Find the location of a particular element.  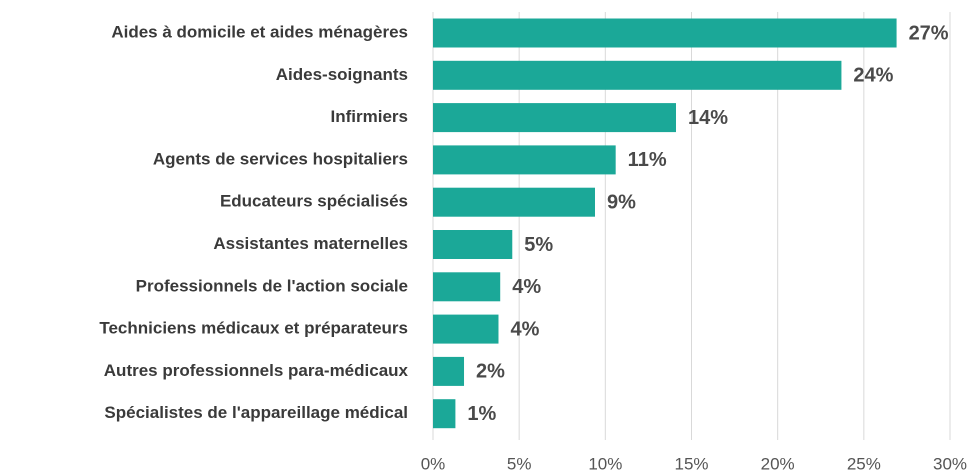

x-tick-label: 30% is located at coordinates (950, 463).